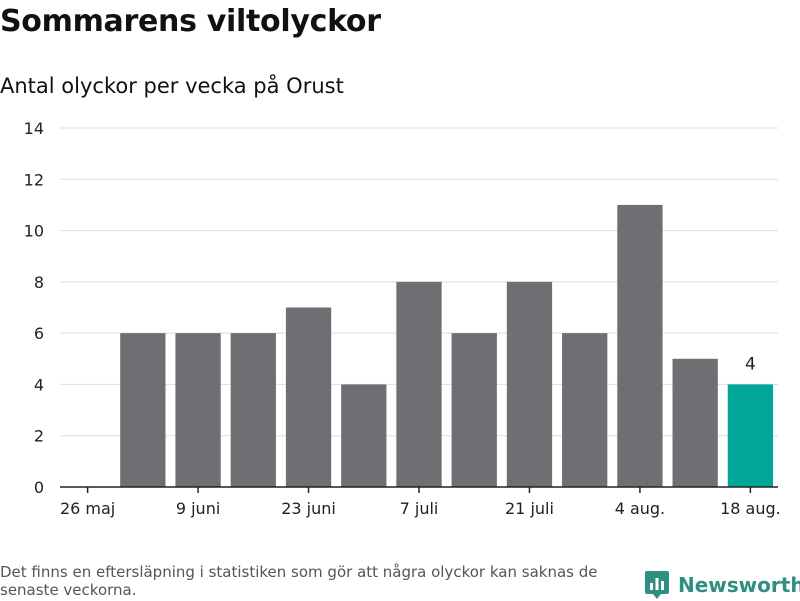 Image resolution: width=800 pixels, height=601 pixels. What do you see at coordinates (529, 508) in the screenshot?
I see `x-tick-label: 21 juli` at bounding box center [529, 508].